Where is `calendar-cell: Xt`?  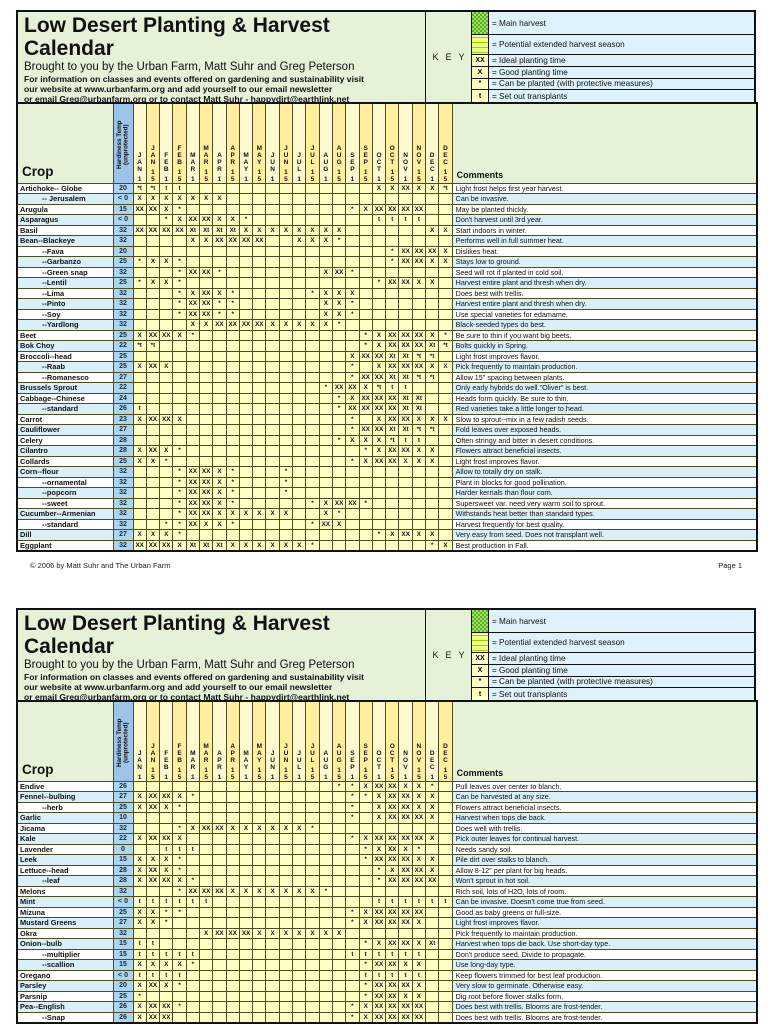 calendar-cell: Xt is located at coordinates (206, 545).